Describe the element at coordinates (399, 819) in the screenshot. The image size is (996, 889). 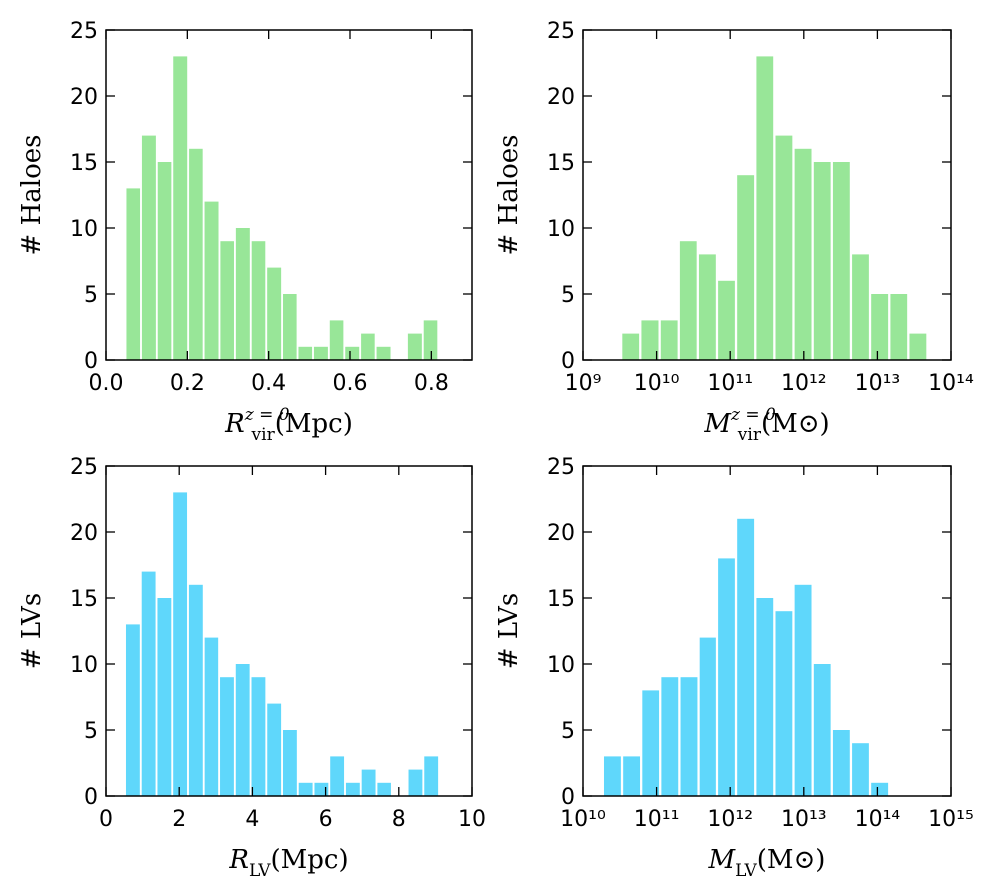
I see `x-tick-label: 8` at that location.